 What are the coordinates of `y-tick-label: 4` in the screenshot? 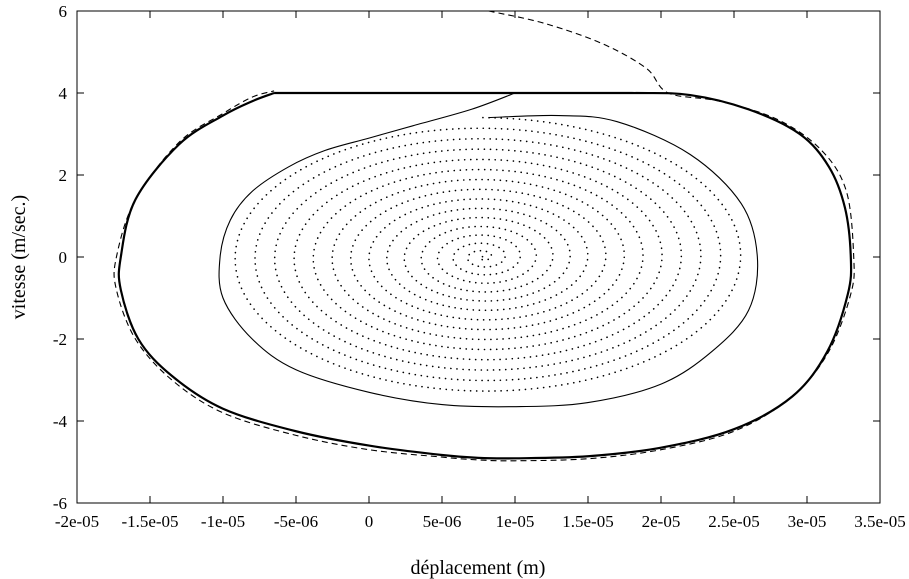 It's located at (63, 93).